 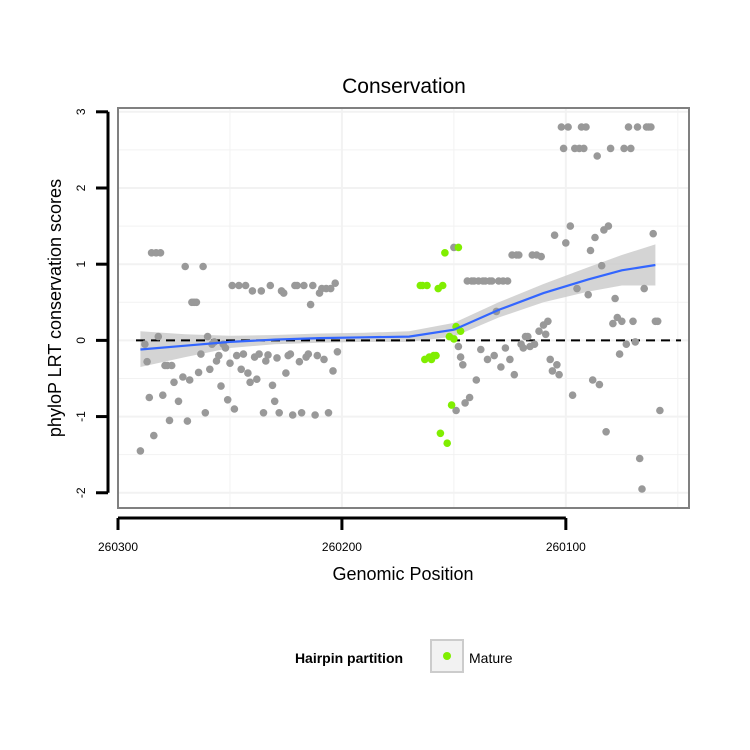 I want to click on y-tick-label: 0, so click(x=81, y=340).